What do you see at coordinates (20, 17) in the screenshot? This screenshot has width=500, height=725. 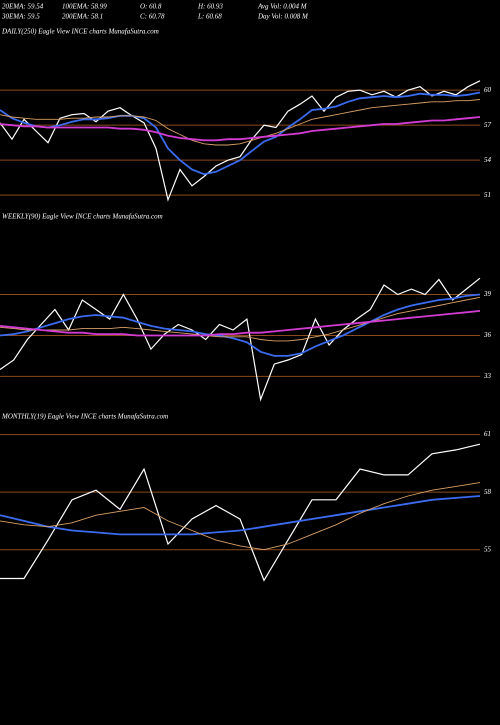 I see `header-stat: 30EMA: 59.5` at bounding box center [20, 17].